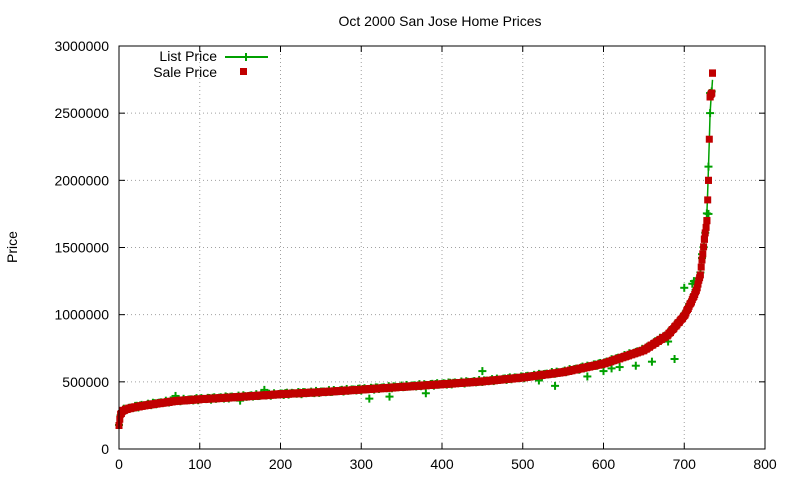 This screenshot has height=480, width=800. What do you see at coordinates (523, 464) in the screenshot?
I see `x-tick-label: 500` at bounding box center [523, 464].